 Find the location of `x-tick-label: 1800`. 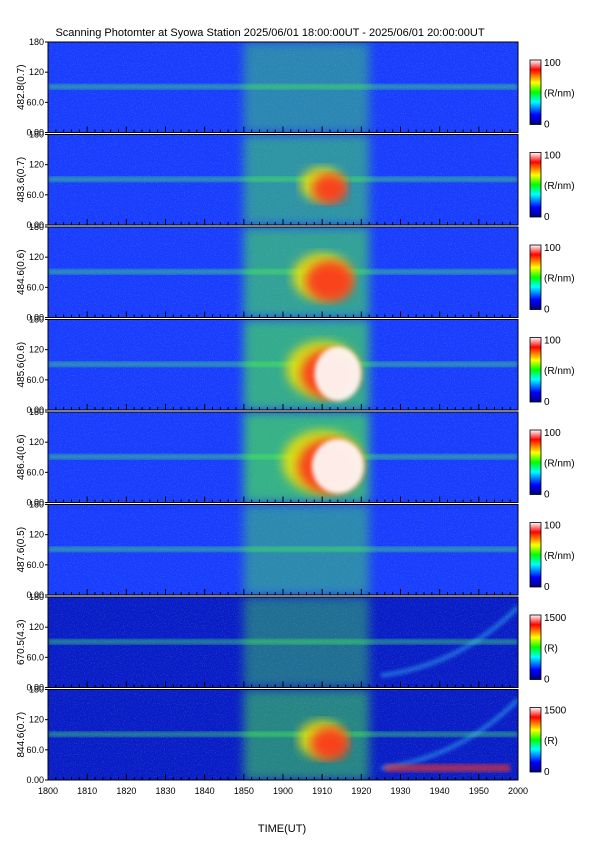

x-tick-label: 1800 is located at coordinates (48, 791).